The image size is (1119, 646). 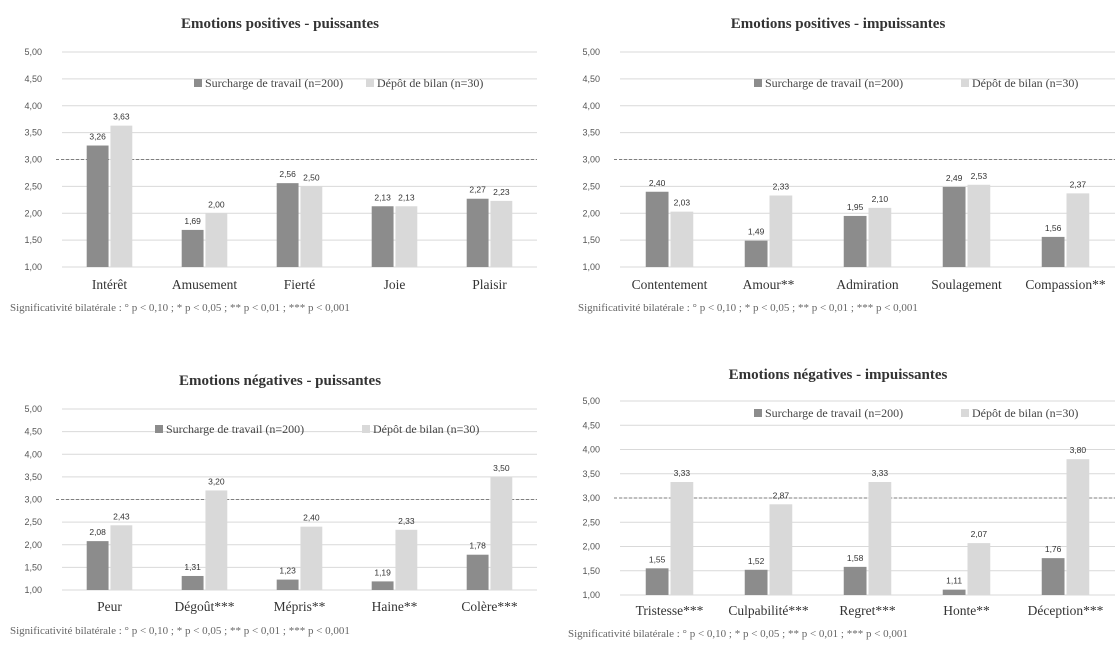 What do you see at coordinates (954, 581) in the screenshot?
I see `data-label: 1,11` at bounding box center [954, 581].